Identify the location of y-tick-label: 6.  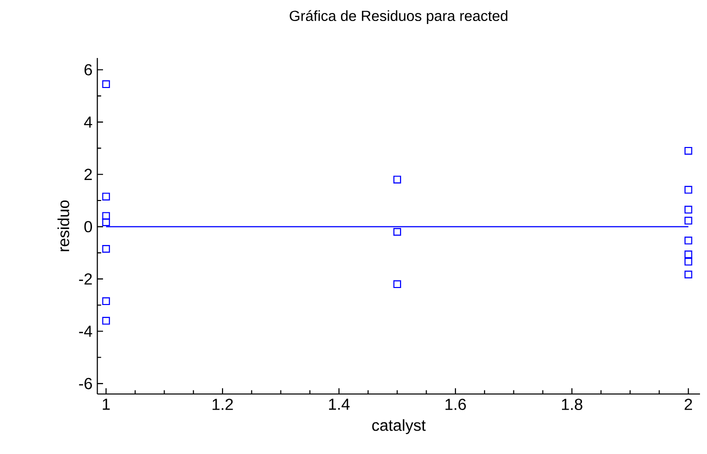
(88, 70).